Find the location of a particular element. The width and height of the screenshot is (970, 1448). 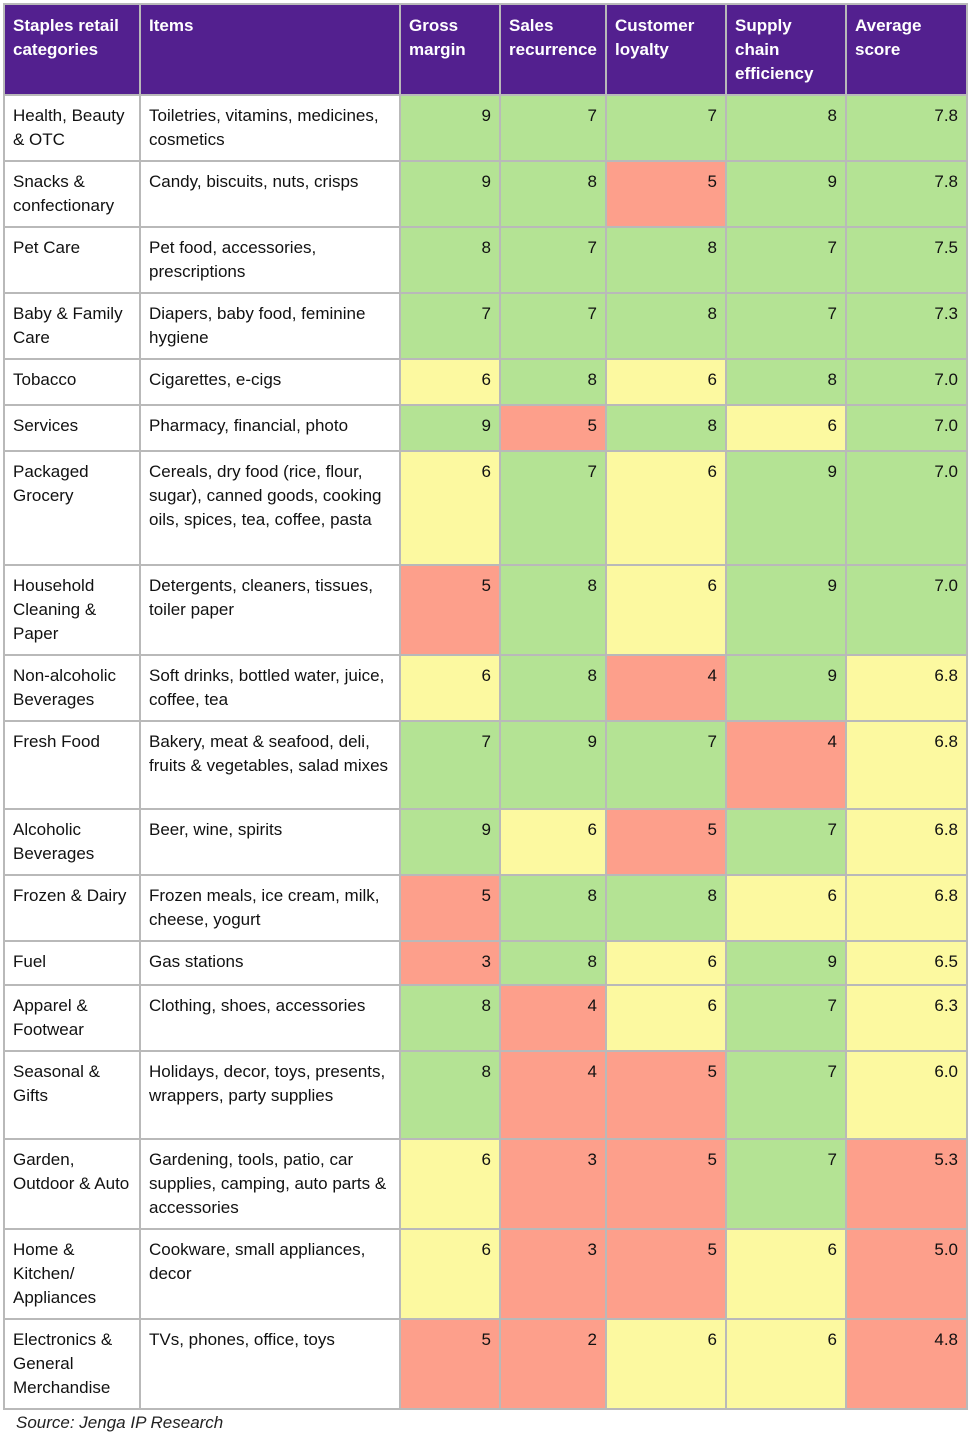

customer-loyalty-cell: 4 is located at coordinates (666, 688).